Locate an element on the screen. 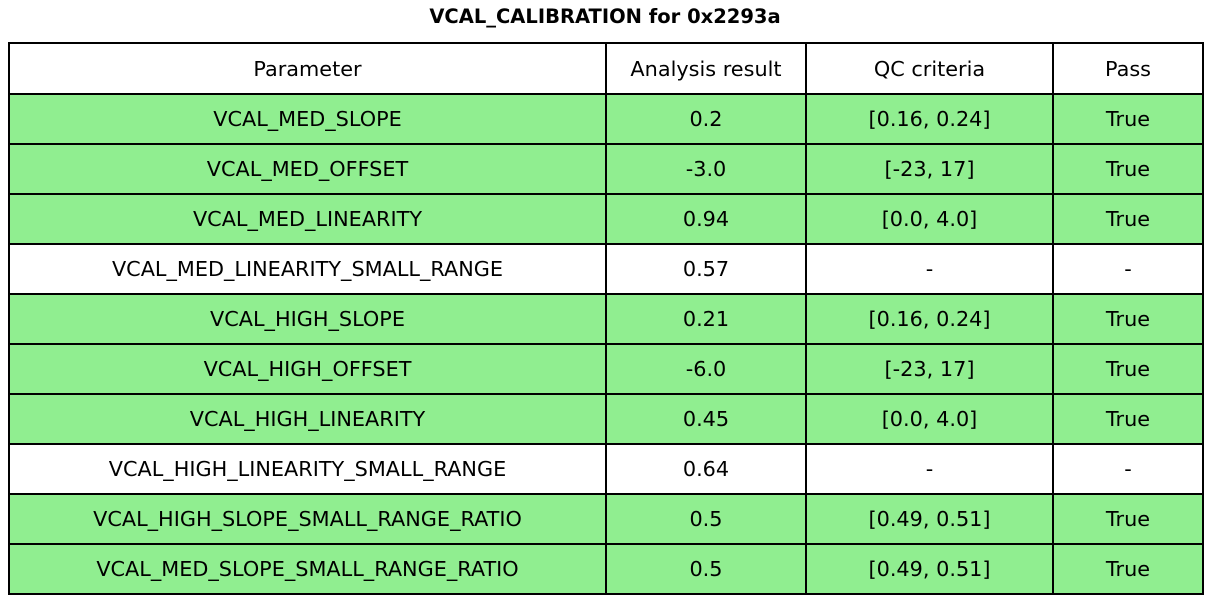 This screenshot has height=604, width=1210. param-cell: VCAL_HIGH_LINEARITY is located at coordinates (307, 419).